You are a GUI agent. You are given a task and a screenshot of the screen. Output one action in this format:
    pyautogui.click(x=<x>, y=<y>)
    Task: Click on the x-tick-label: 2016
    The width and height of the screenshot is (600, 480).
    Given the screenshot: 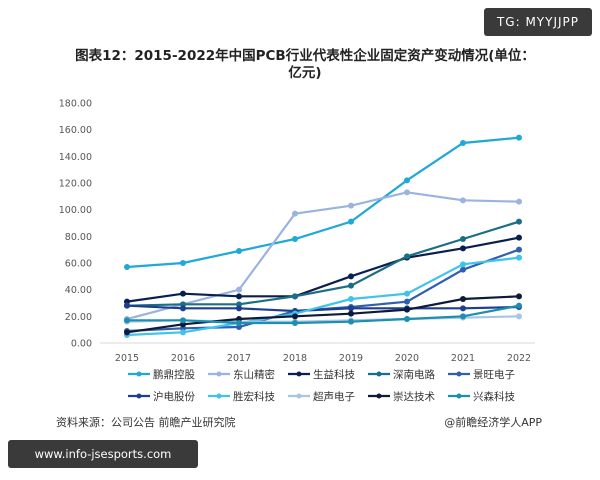 What is the action you would take?
    pyautogui.click(x=183, y=358)
    